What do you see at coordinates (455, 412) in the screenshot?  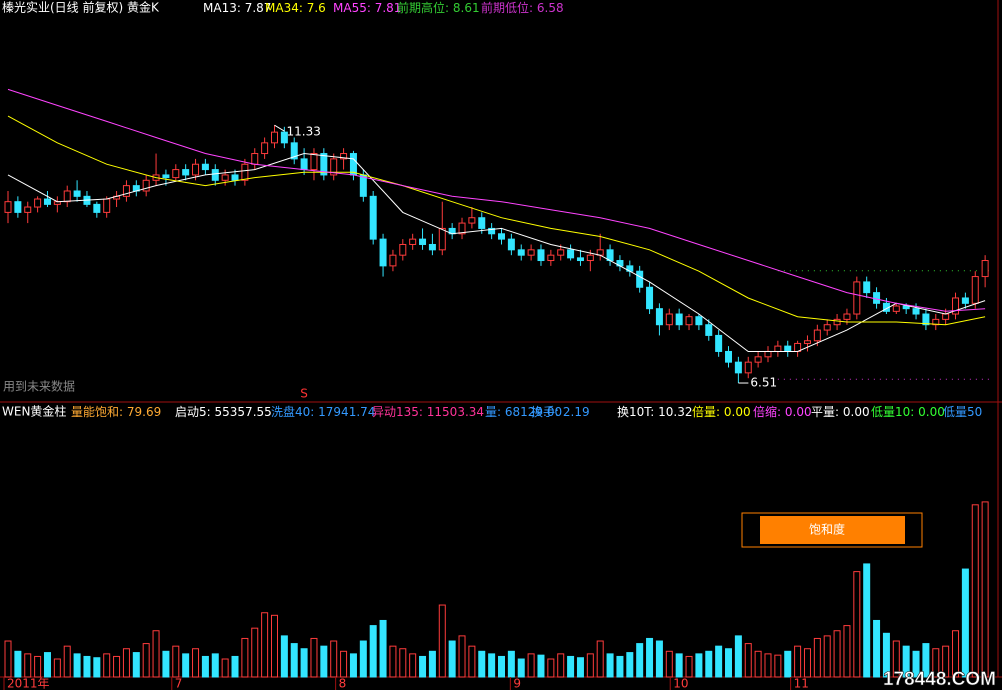 I see `indicator-value: 11503.34` at bounding box center [455, 412].